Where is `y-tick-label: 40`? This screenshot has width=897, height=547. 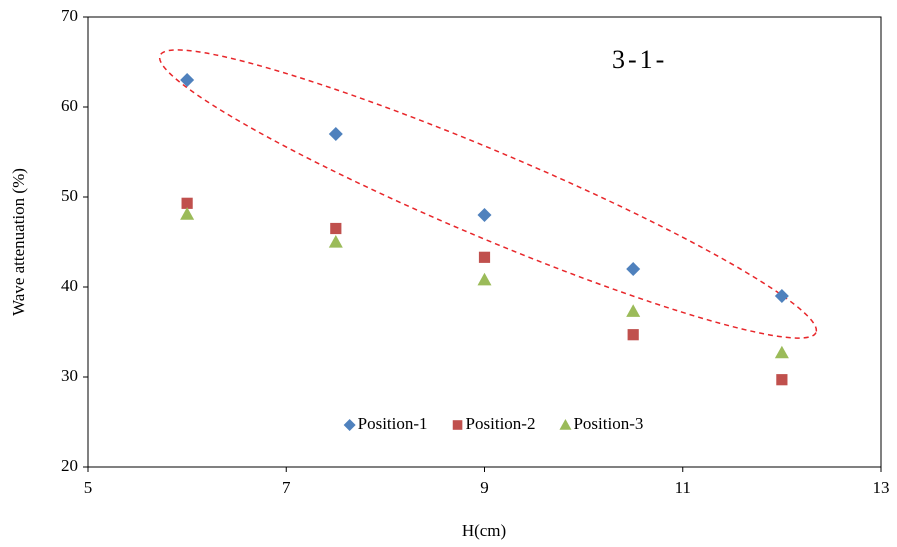
y-tick-label: 40 is located at coordinates (69, 285).